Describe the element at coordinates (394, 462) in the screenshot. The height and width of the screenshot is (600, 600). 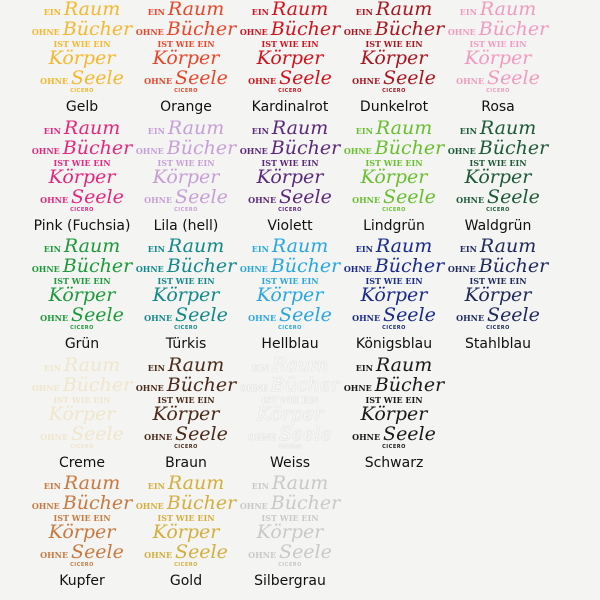
I see `swatch-label: Schwarz` at that location.